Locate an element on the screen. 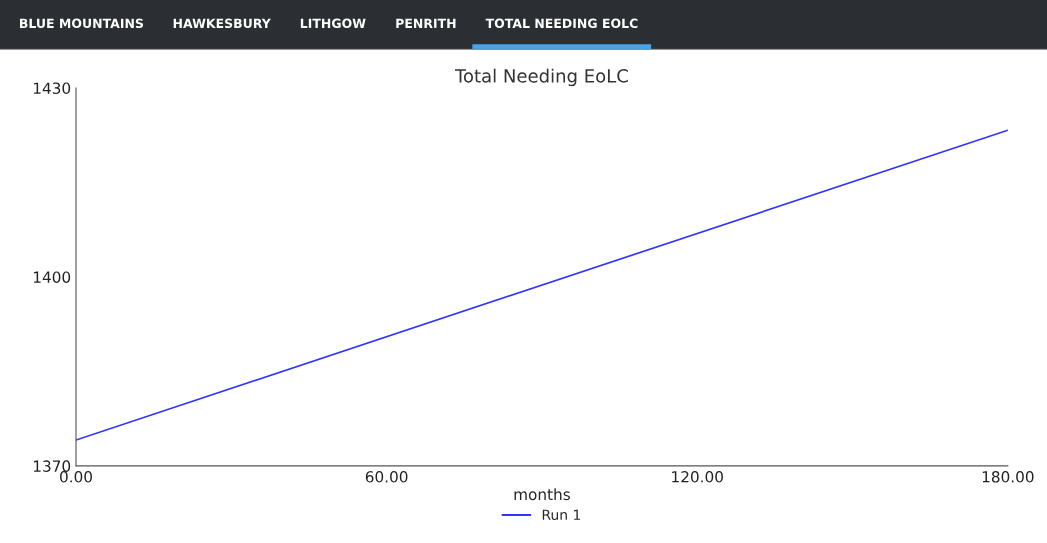  chart-title: Total Needing EoLC is located at coordinates (541, 77).